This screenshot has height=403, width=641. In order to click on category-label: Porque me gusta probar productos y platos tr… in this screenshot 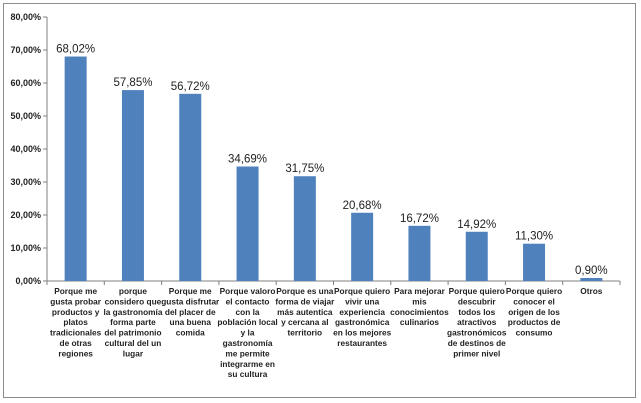, I will do `click(76, 322)`.